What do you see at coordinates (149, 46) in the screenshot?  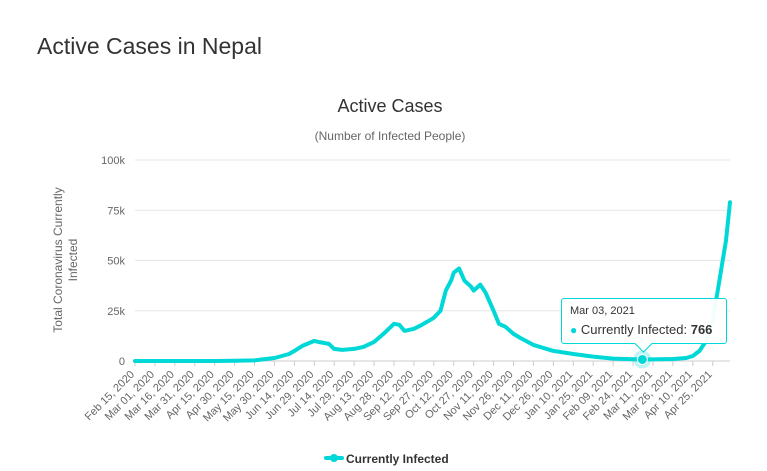 I see `page-heading: Active Cases in Nepal` at bounding box center [149, 46].